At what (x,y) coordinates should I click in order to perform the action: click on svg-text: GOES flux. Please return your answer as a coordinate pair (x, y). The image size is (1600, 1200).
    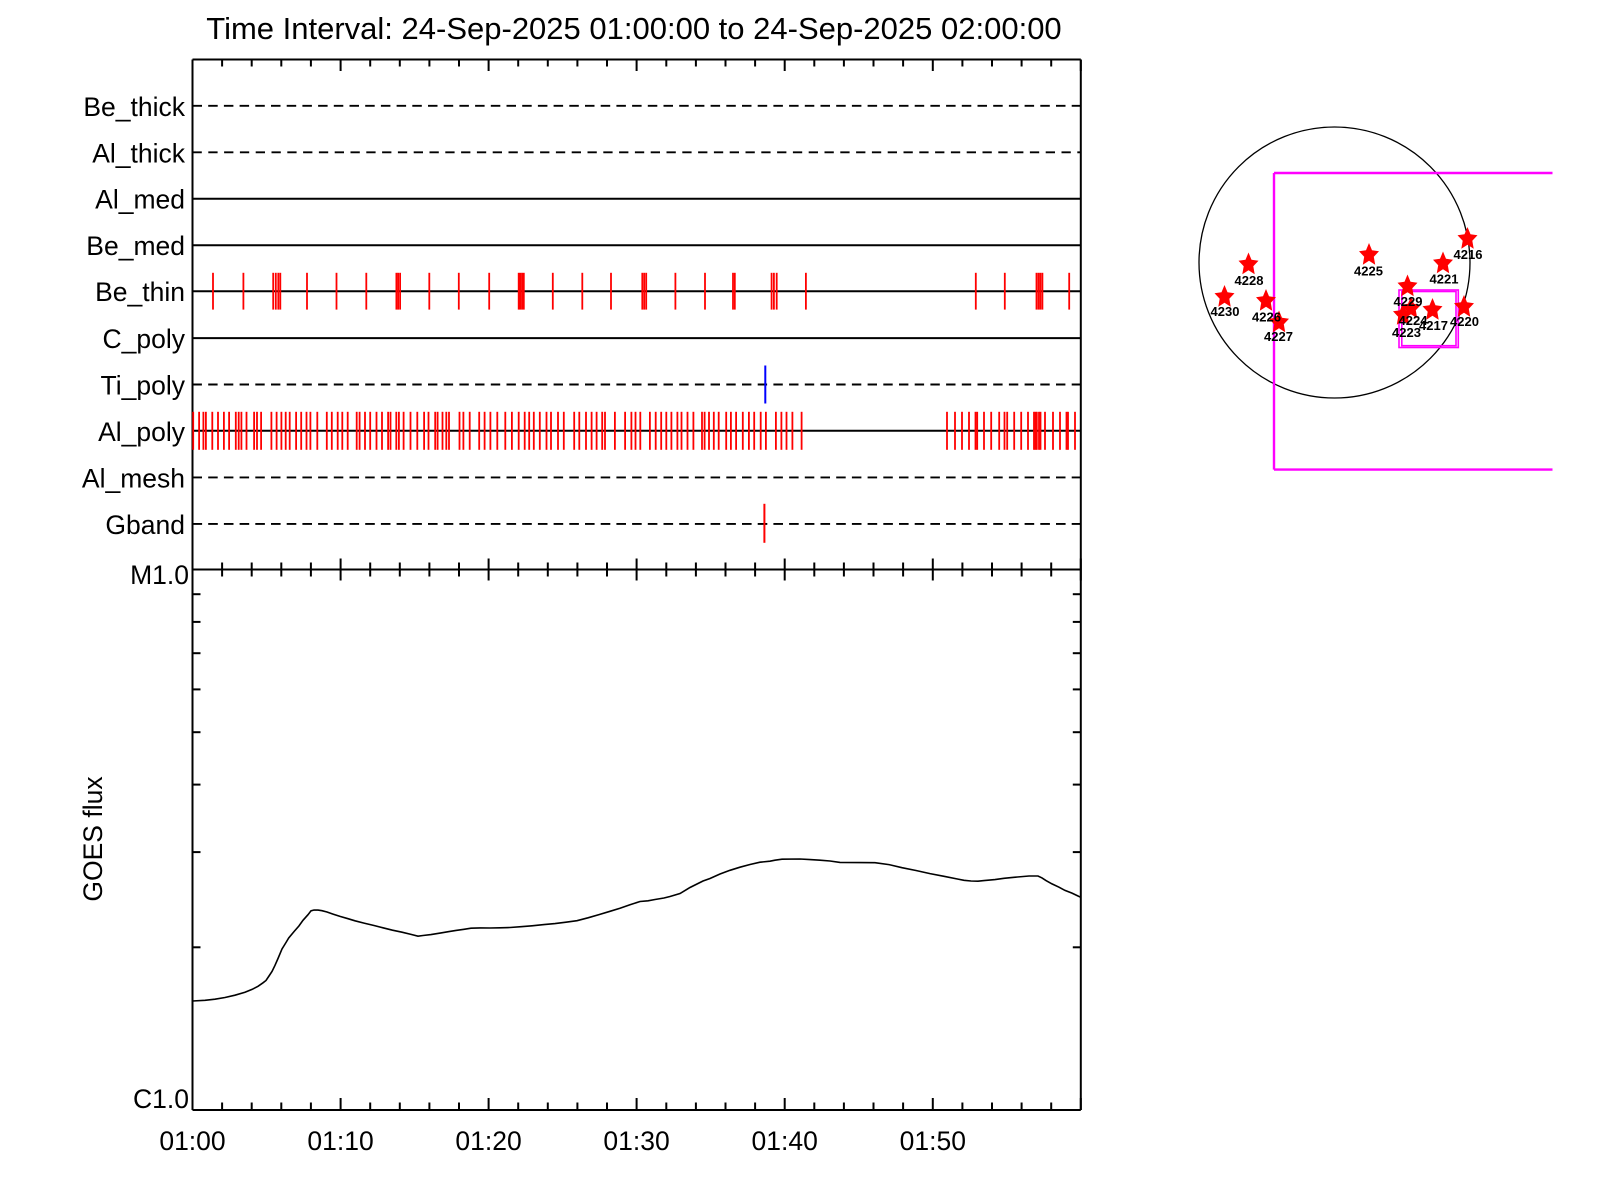
    Looking at the image, I should click on (93, 838).